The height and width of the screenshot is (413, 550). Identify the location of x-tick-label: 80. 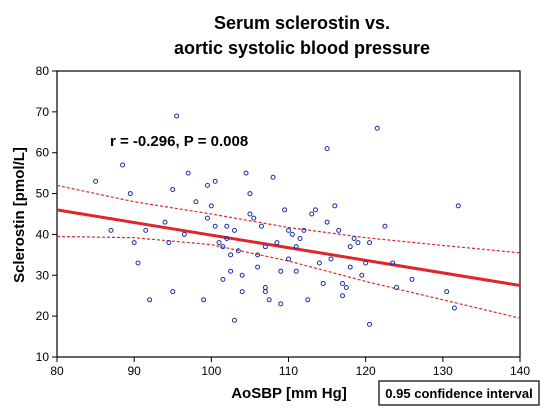
(57, 371).